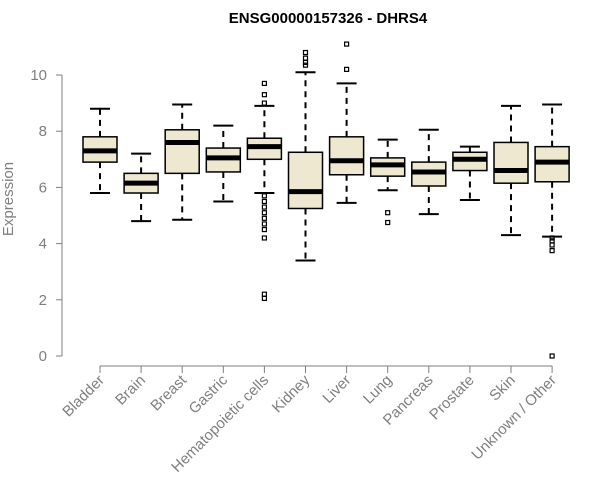 Image resolution: width=600 pixels, height=500 pixels. I want to click on box-brain, so click(141, 187).